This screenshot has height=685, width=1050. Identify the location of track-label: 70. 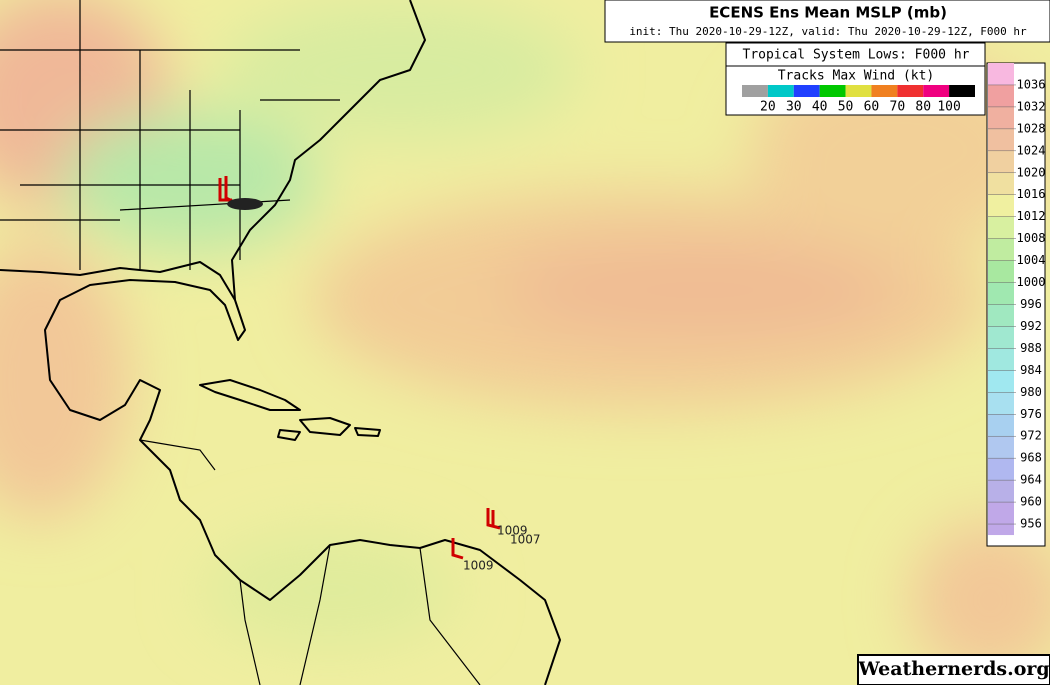
(898, 107).